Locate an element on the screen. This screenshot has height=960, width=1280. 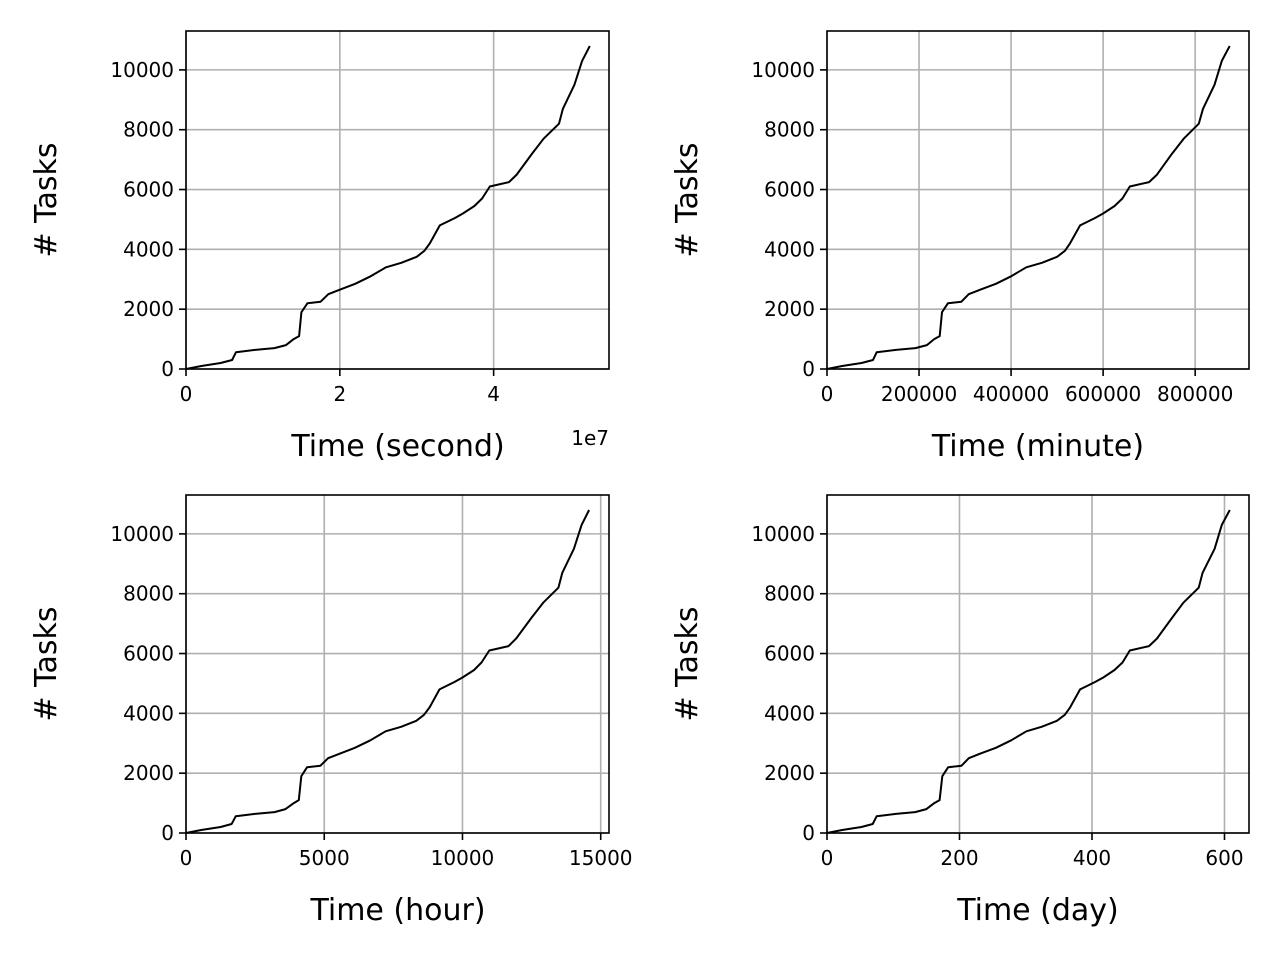
x-tick-label: 5000 is located at coordinates (324, 858).